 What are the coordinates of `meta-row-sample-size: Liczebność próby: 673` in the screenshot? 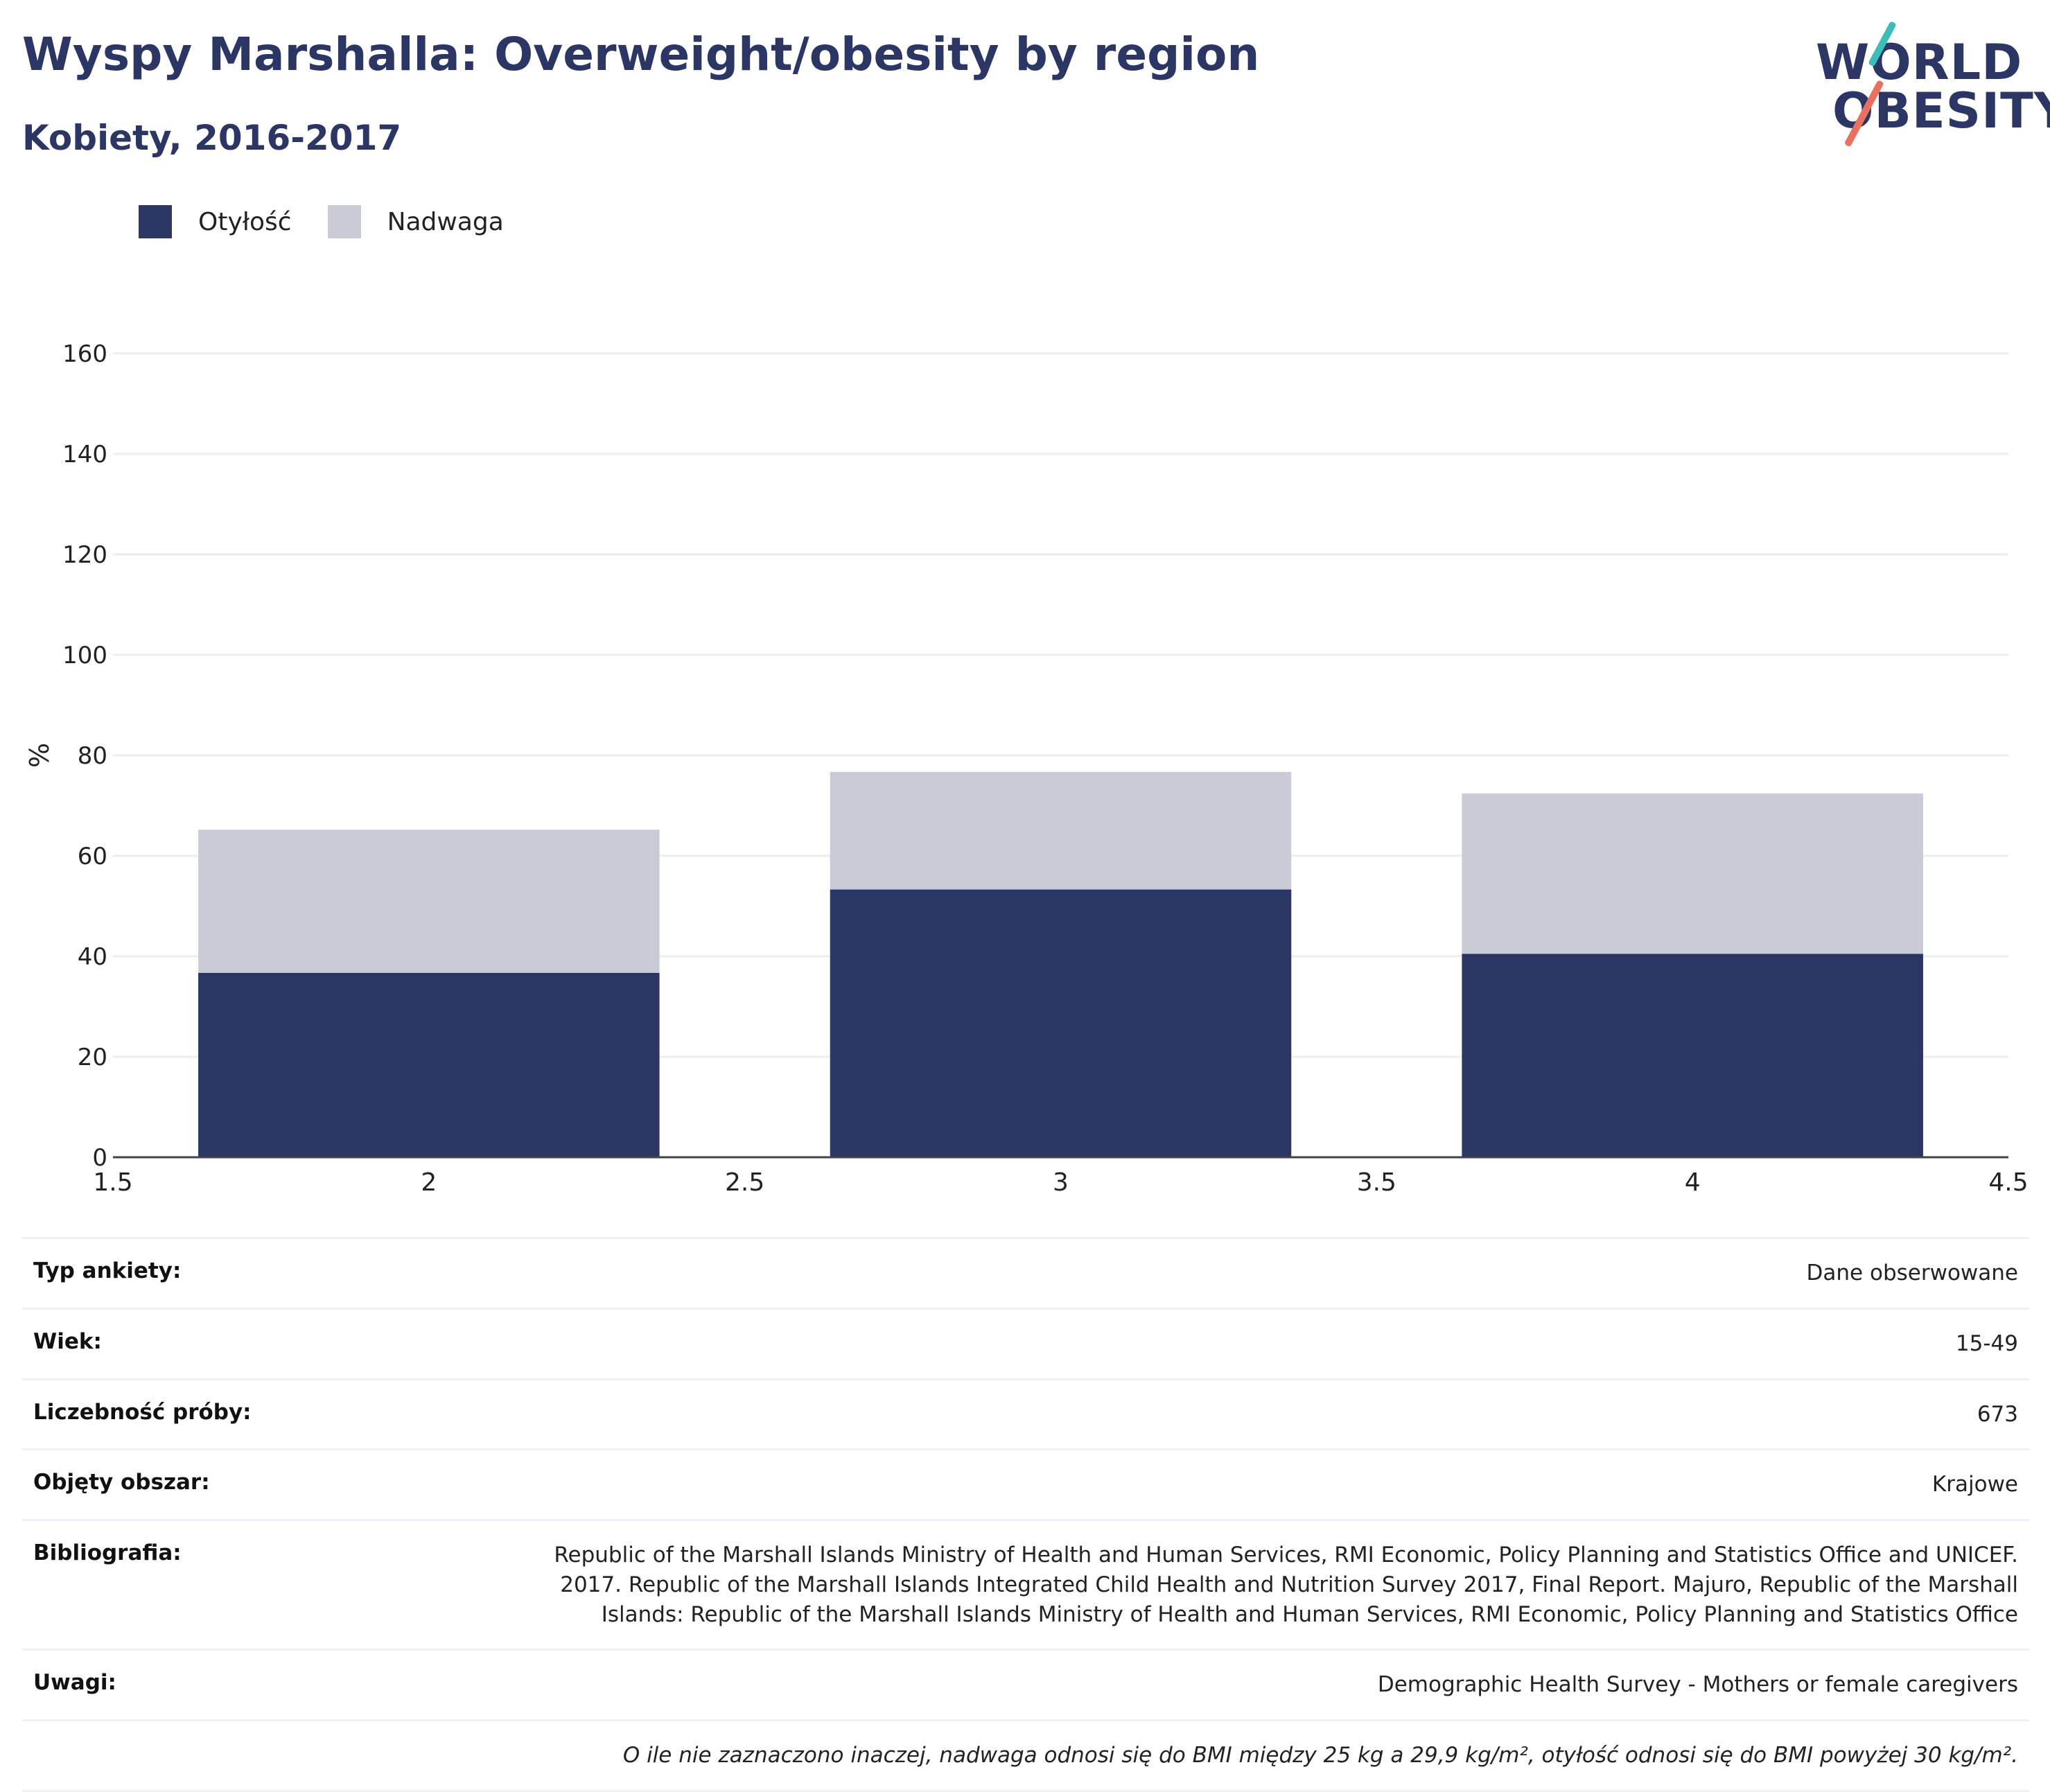 It's located at (1025, 1413).